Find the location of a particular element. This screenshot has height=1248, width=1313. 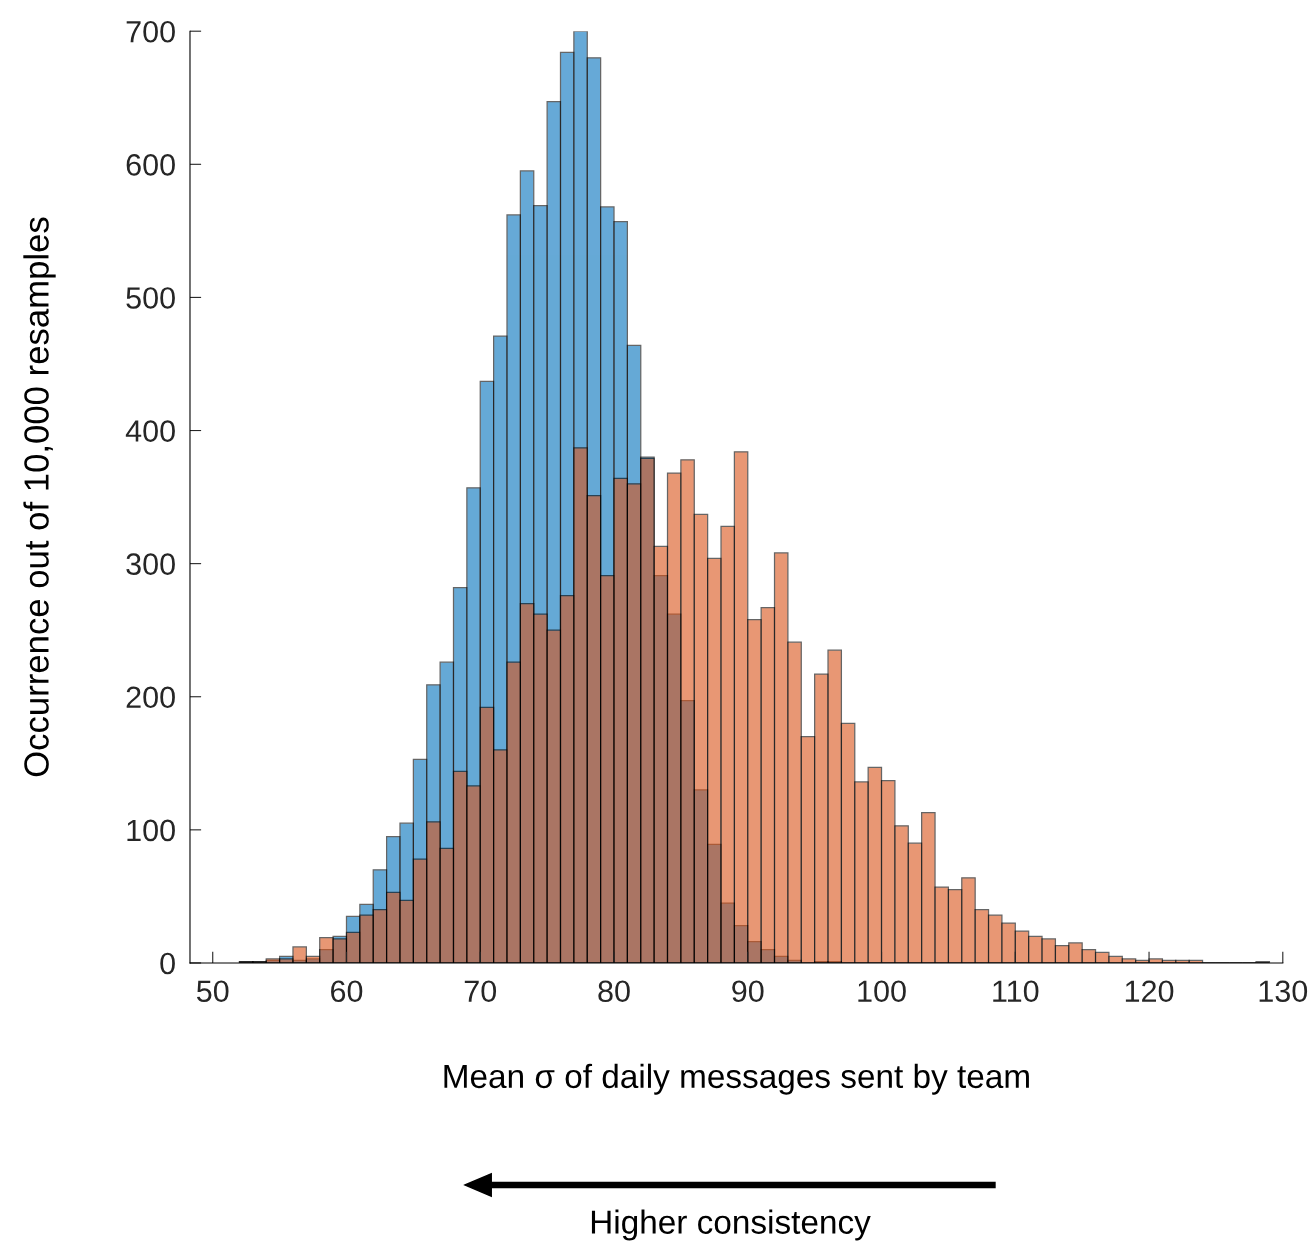

x-tick-label: 50 is located at coordinates (212, 991).